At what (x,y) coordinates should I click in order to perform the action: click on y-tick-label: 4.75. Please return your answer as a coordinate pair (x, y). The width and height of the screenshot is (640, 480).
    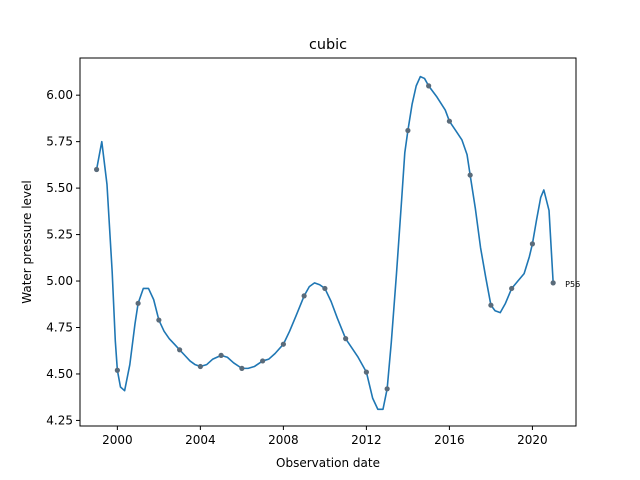
    Looking at the image, I should click on (59, 327).